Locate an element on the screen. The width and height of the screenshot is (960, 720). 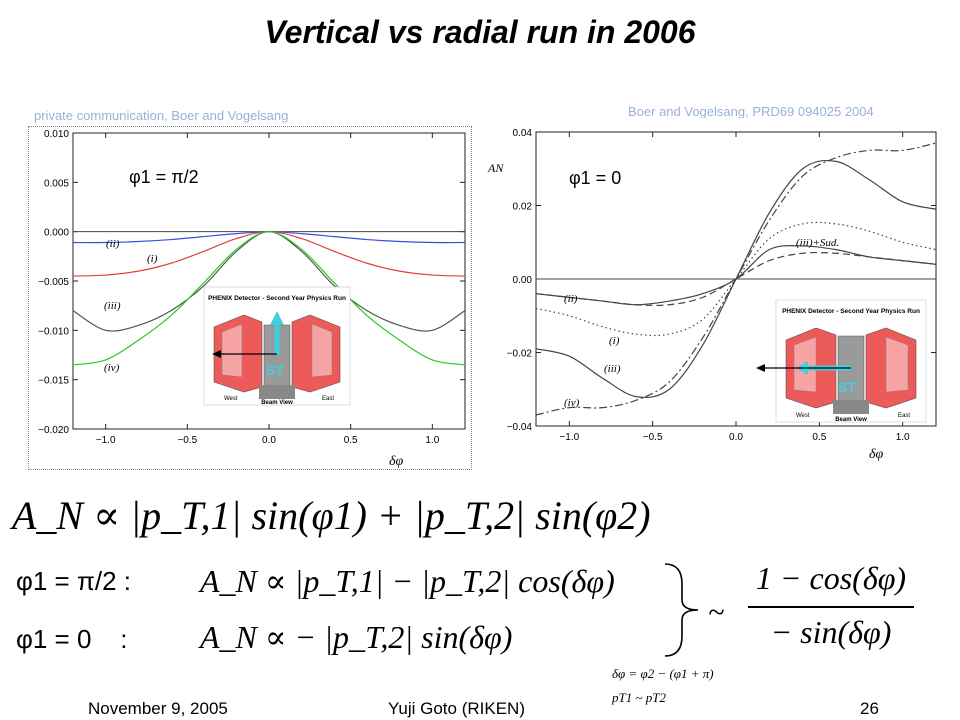
case1-row: φ1 = π/2 : is located at coordinates (73, 581).